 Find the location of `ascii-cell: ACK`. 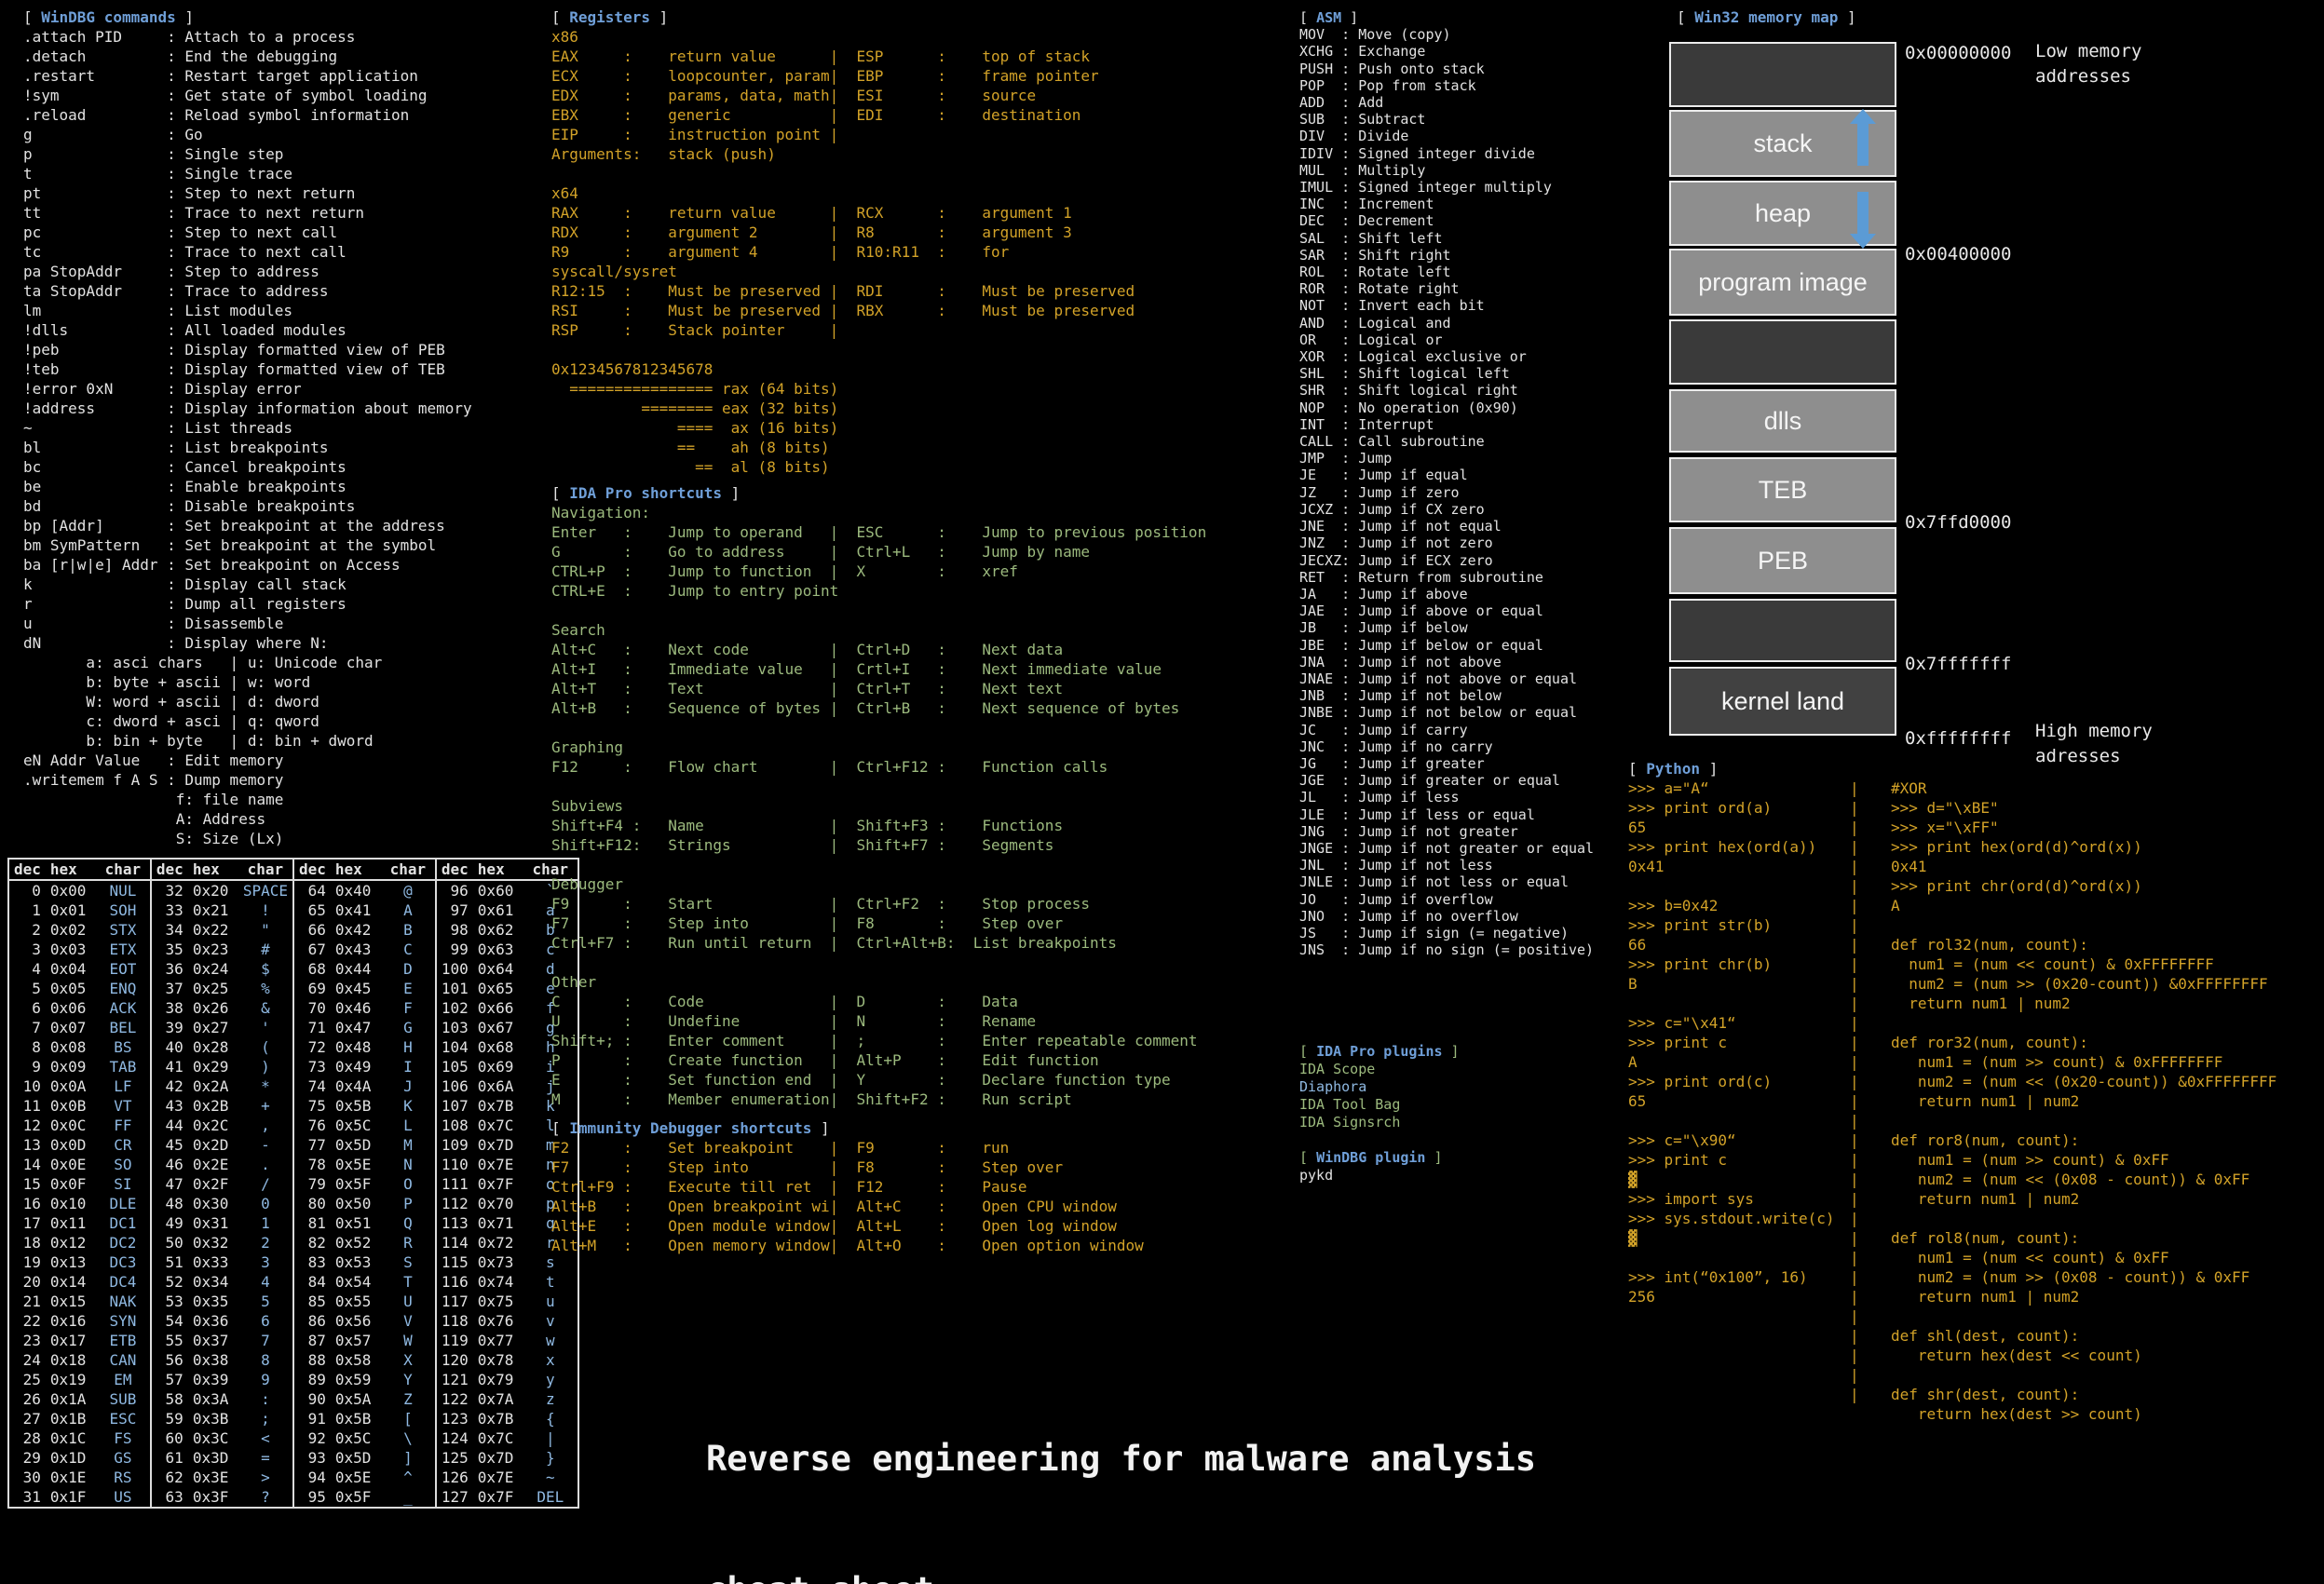

ascii-cell: ACK is located at coordinates (123, 1008).